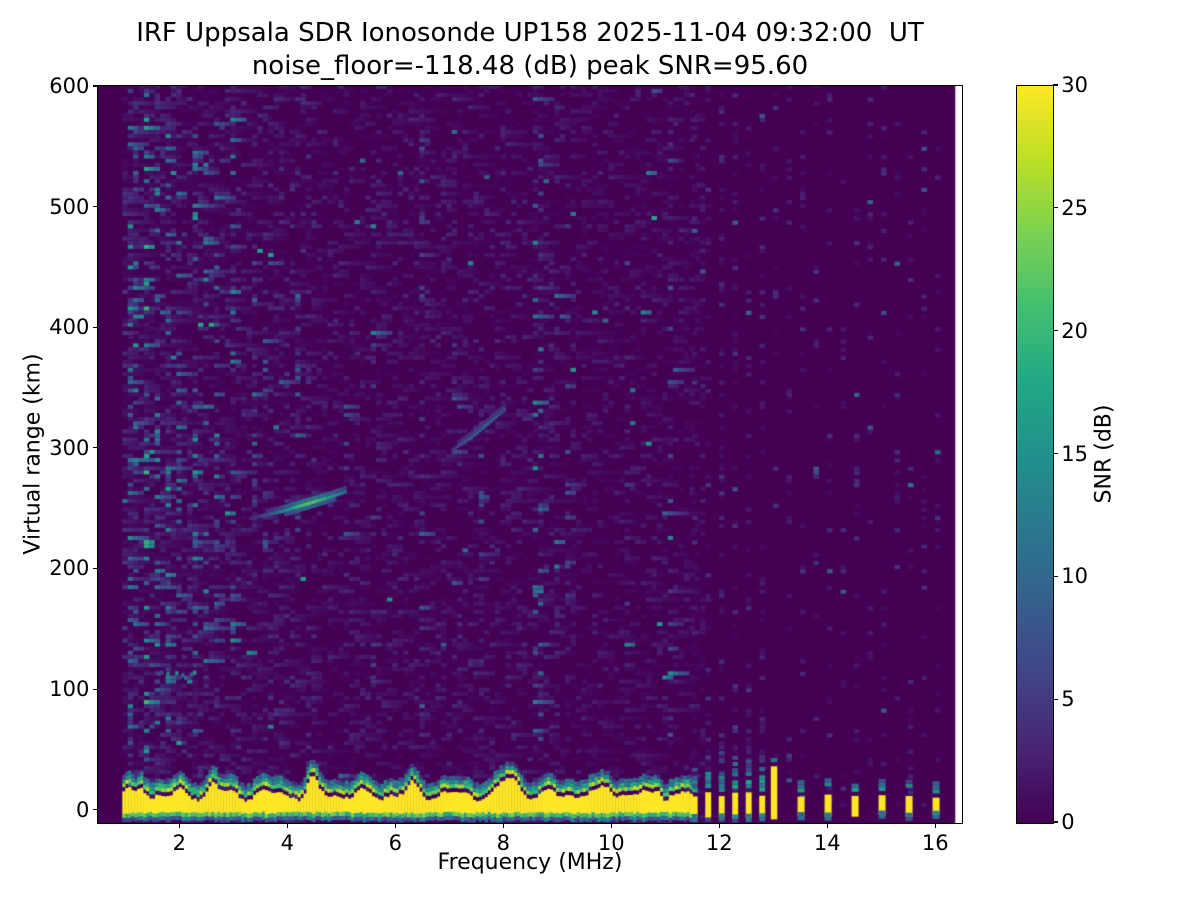  Describe the element at coordinates (69, 689) in the screenshot. I see `y-tick-label: 100` at that location.